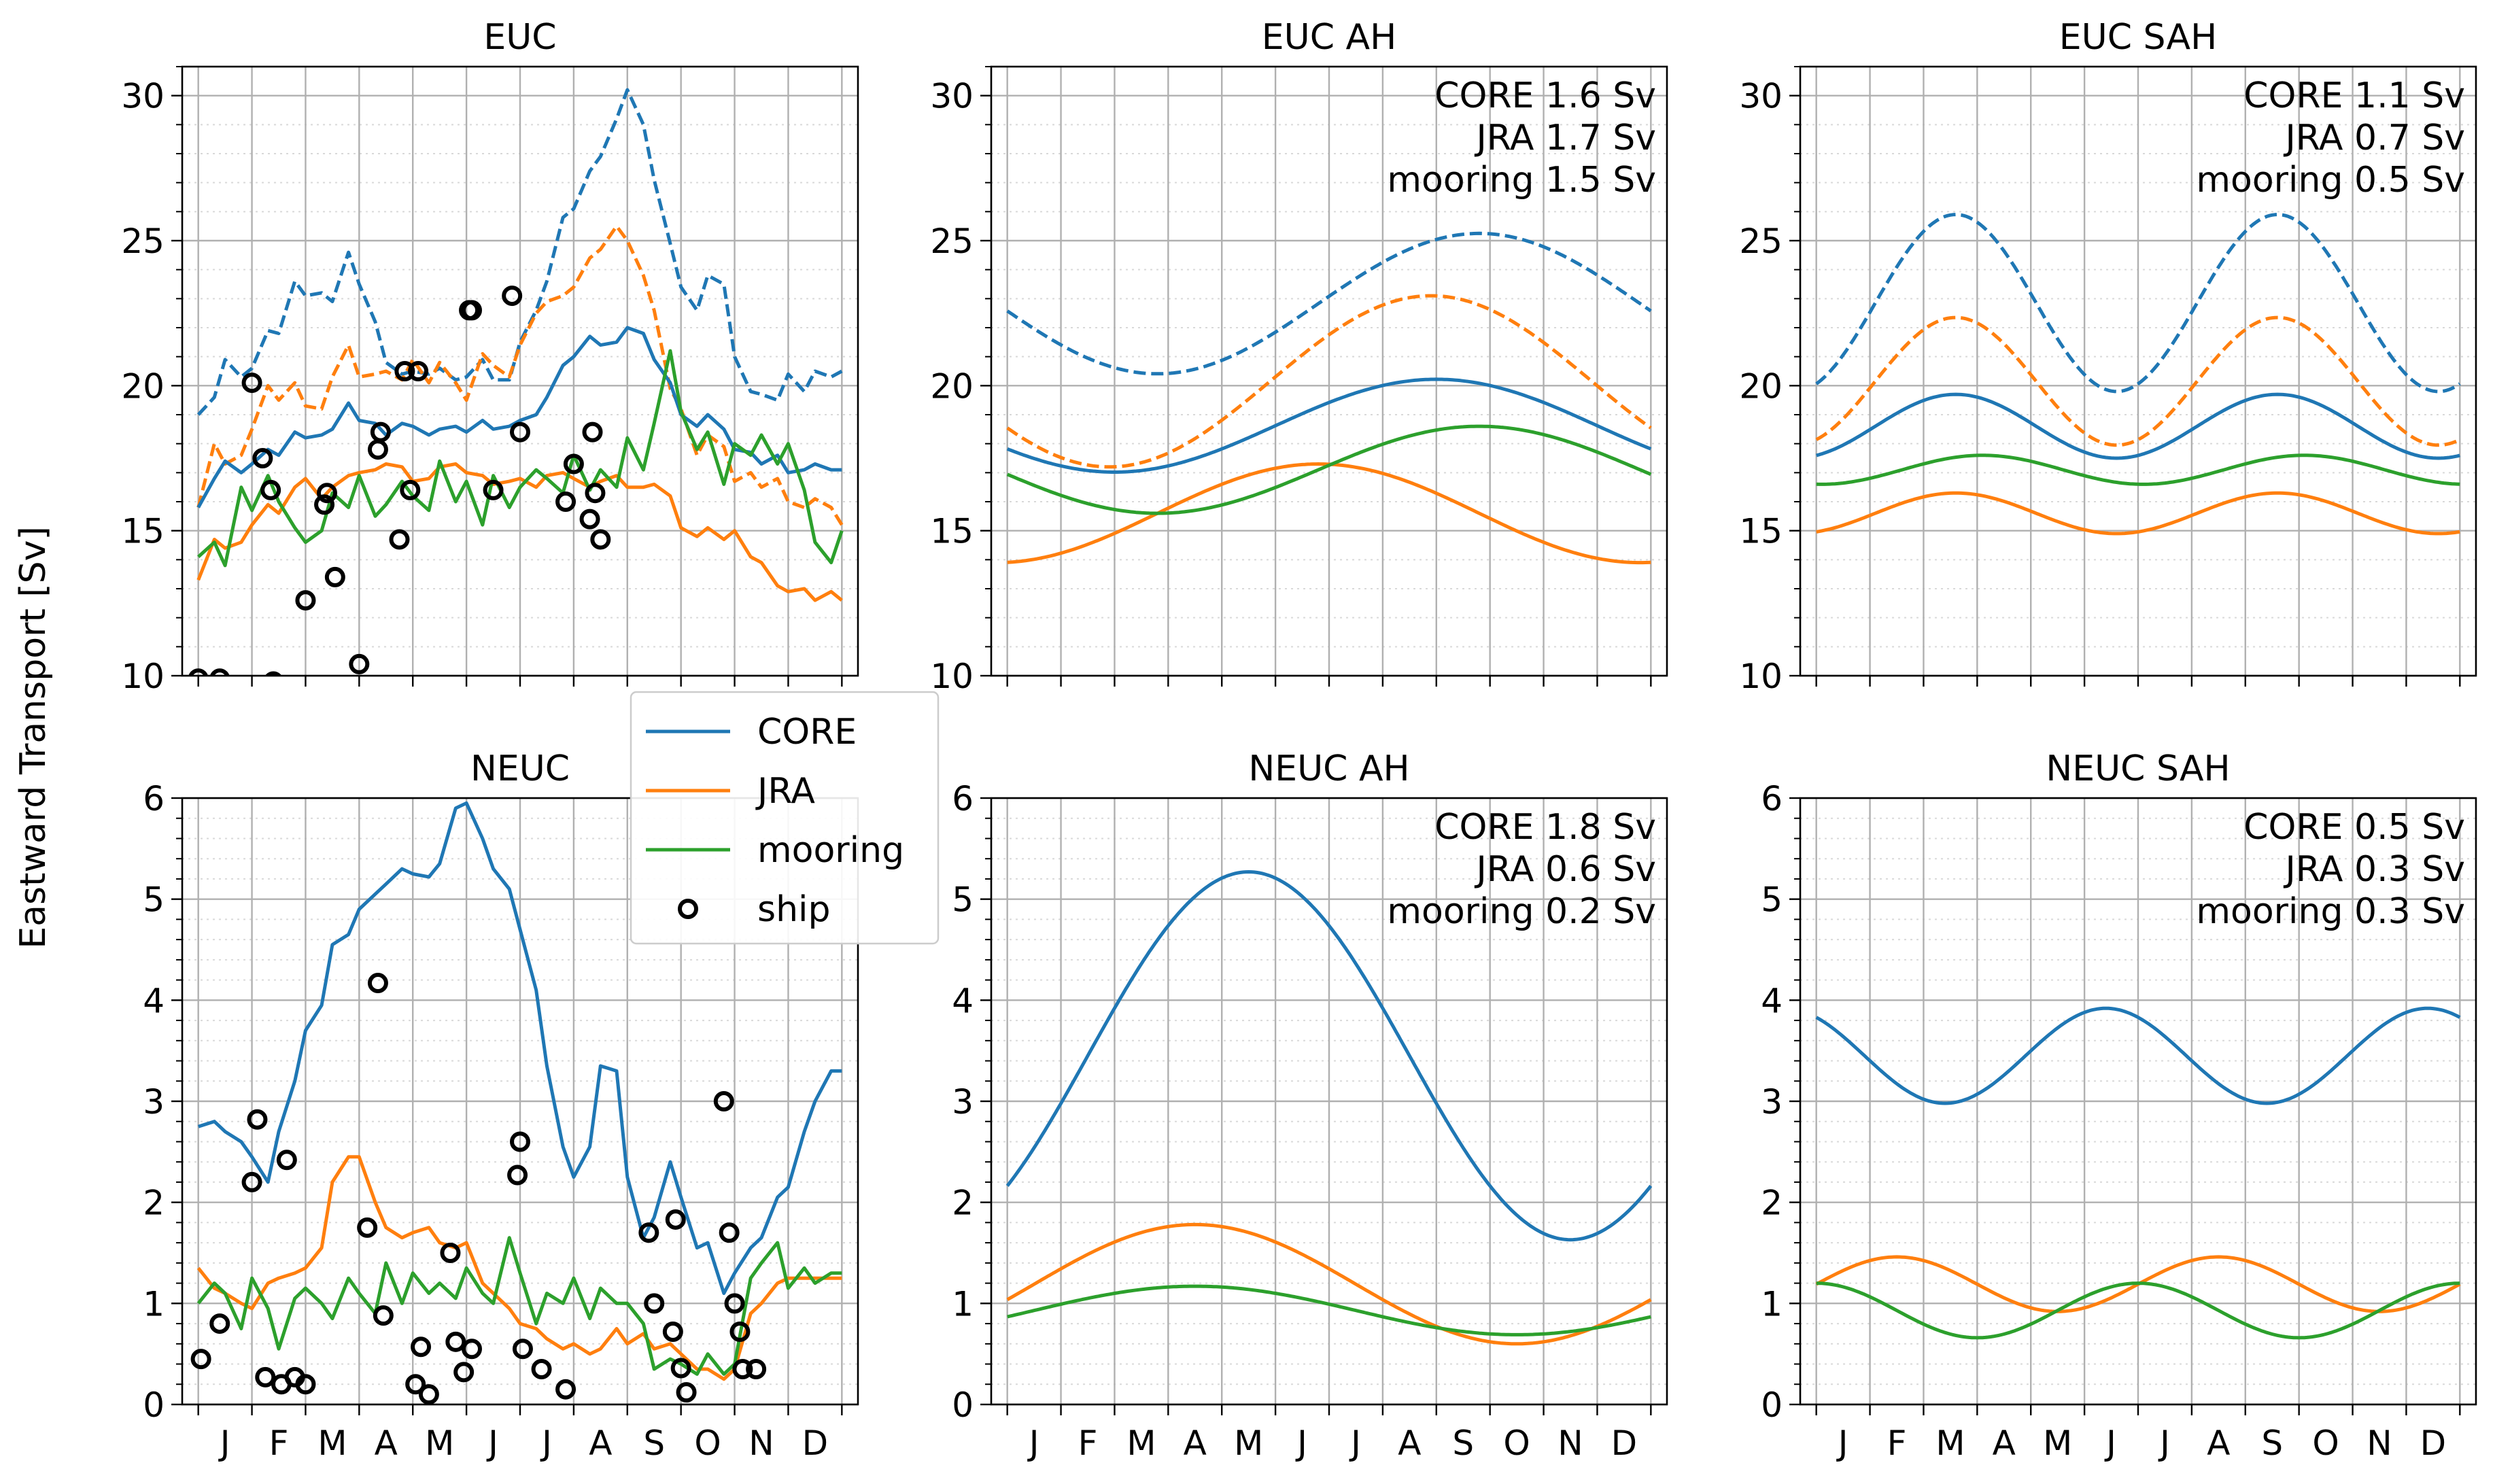  I want to click on panel-title: EUC, so click(519, 37).